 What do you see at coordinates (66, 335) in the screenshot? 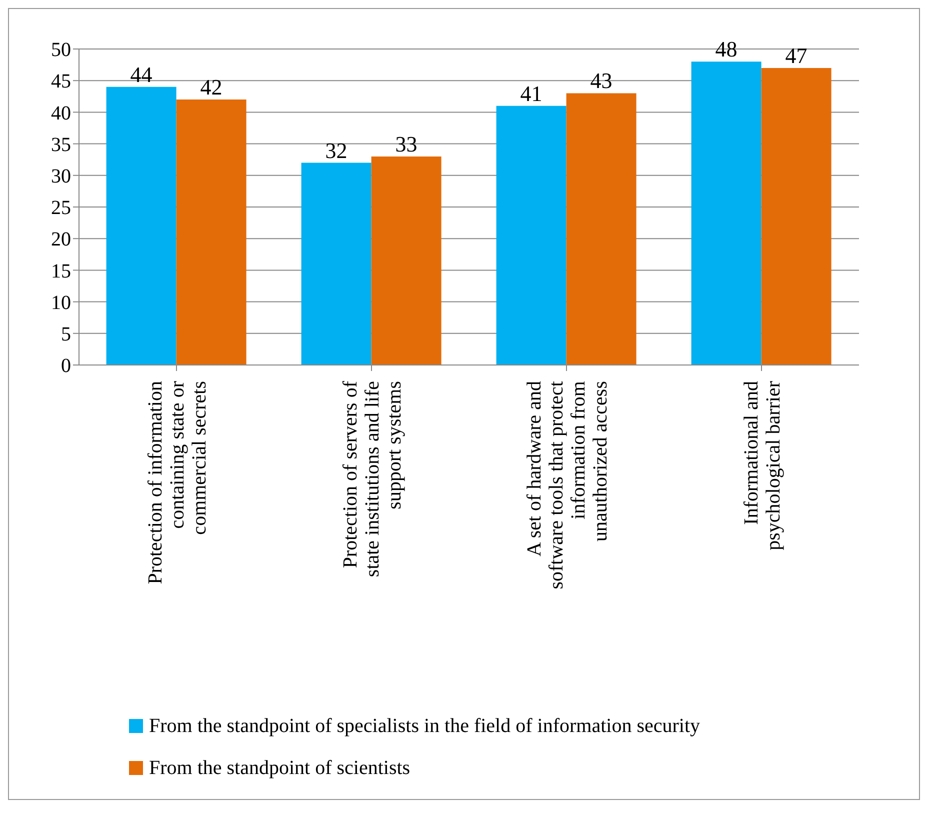
I see `y-tick-label: 5` at bounding box center [66, 335].